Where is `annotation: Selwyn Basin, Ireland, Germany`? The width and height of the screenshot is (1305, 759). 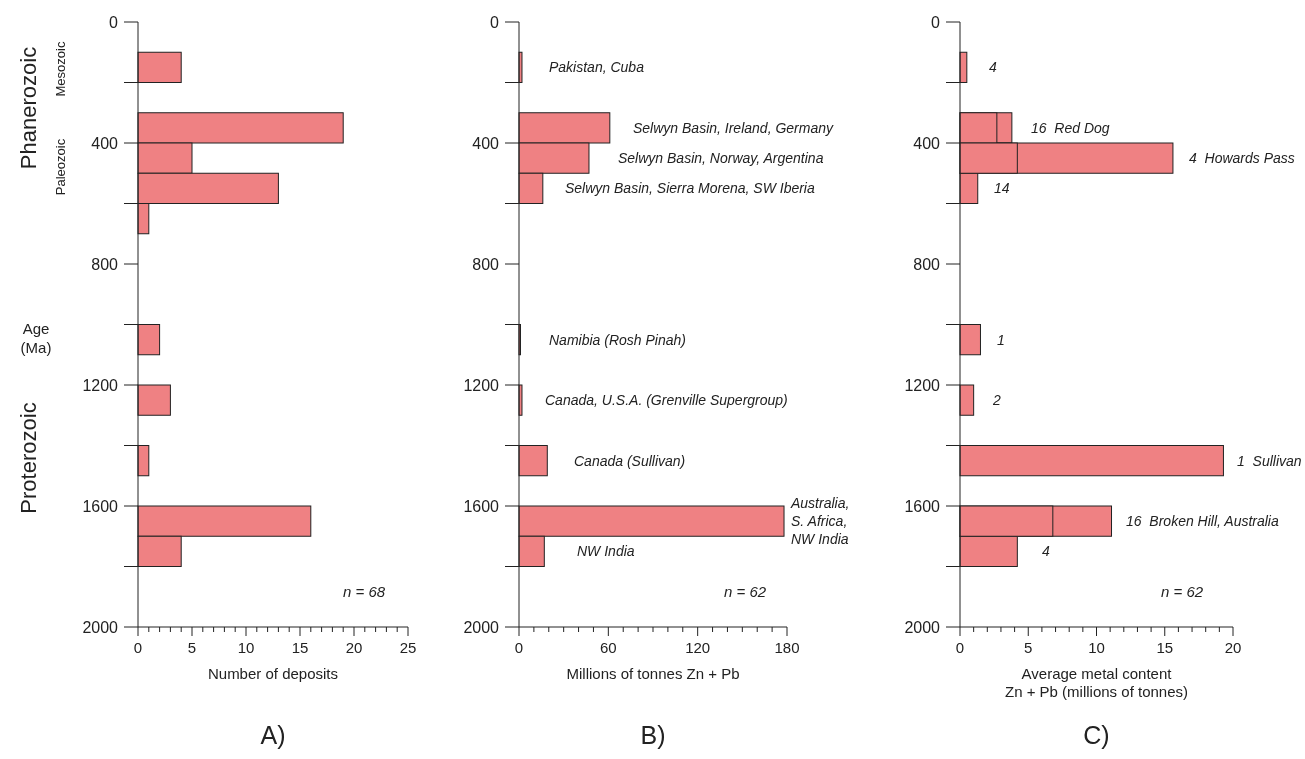 annotation: Selwyn Basin, Ireland, Germany is located at coordinates (733, 128).